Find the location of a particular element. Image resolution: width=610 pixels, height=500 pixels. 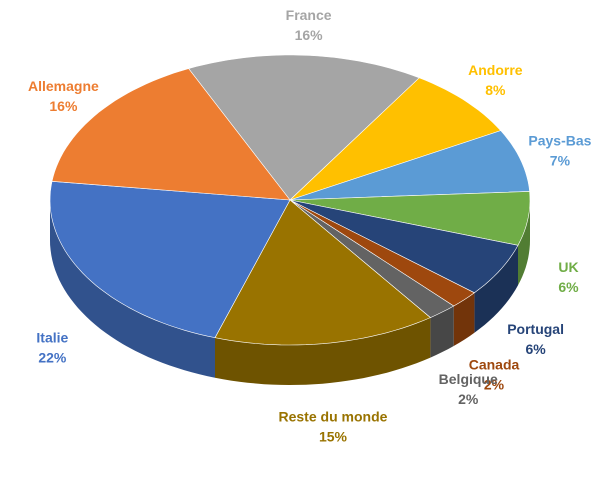

data-label: Allemagne 16% is located at coordinates (63, 96).